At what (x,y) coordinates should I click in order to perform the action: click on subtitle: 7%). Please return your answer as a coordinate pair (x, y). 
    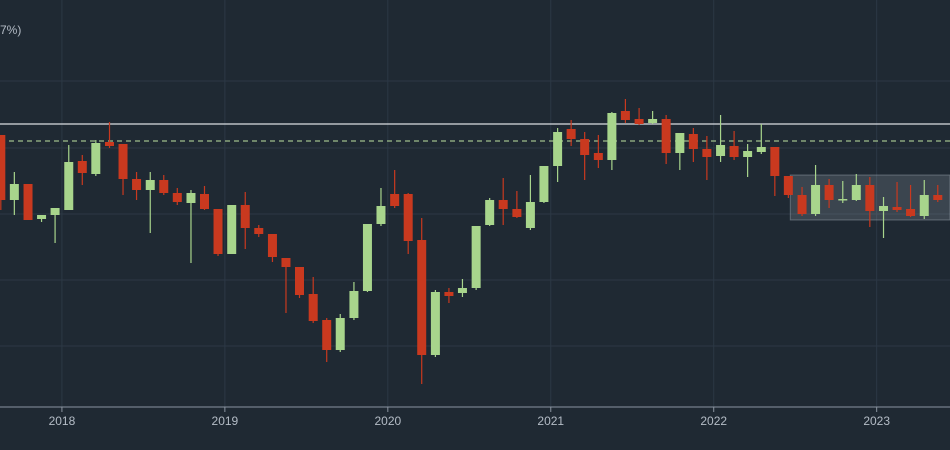
    Looking at the image, I should click on (10, 30).